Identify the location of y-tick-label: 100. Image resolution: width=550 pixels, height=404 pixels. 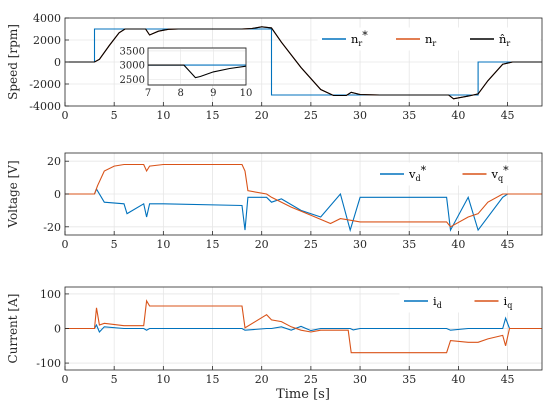
(50, 294).